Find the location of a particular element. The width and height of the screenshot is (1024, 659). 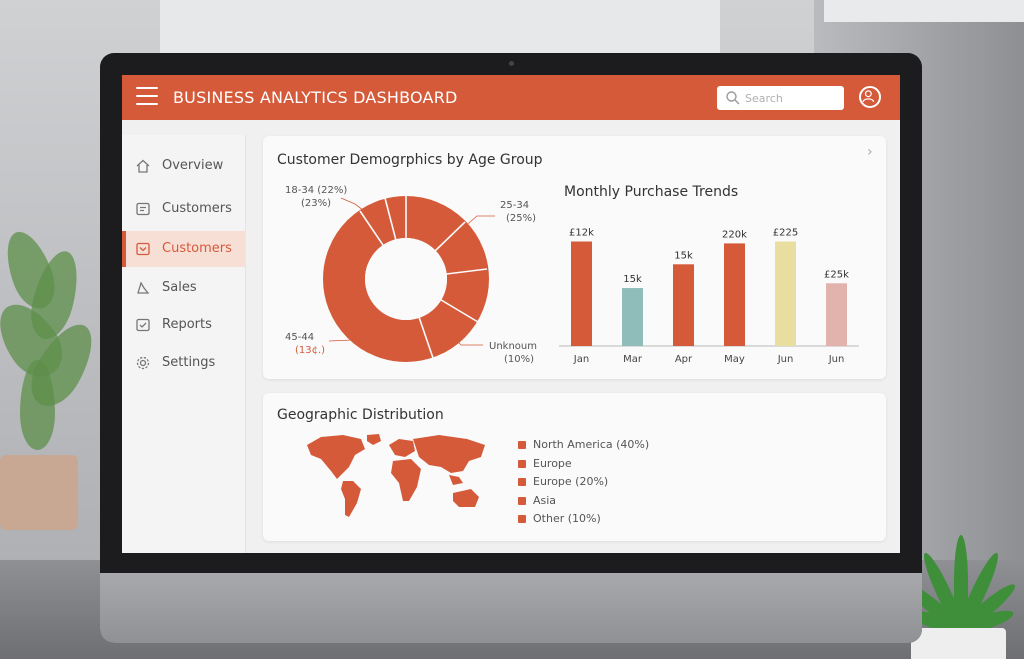

sales-icon is located at coordinates (143, 287).